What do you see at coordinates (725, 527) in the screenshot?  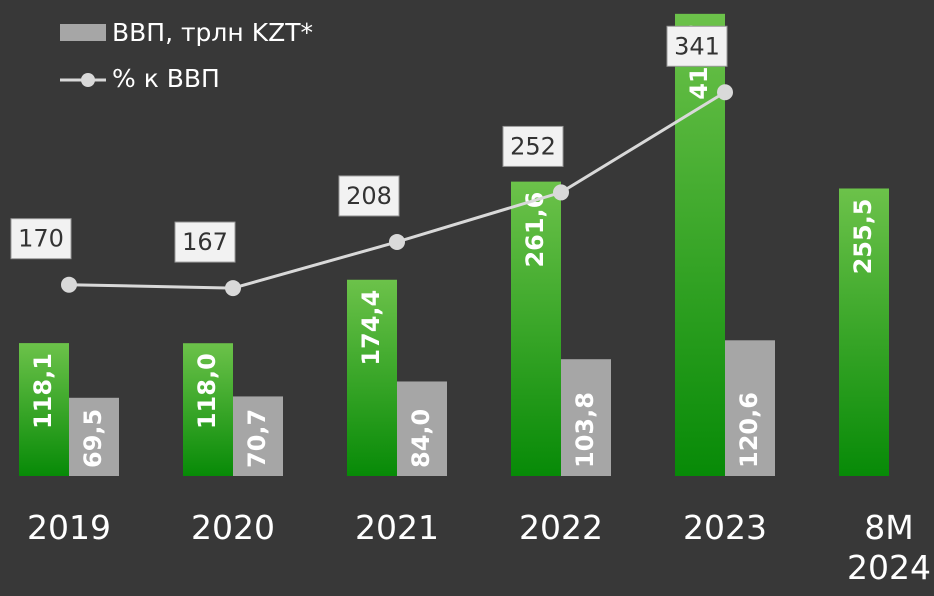 I see `x-tick-label: 2023` at bounding box center [725, 527].